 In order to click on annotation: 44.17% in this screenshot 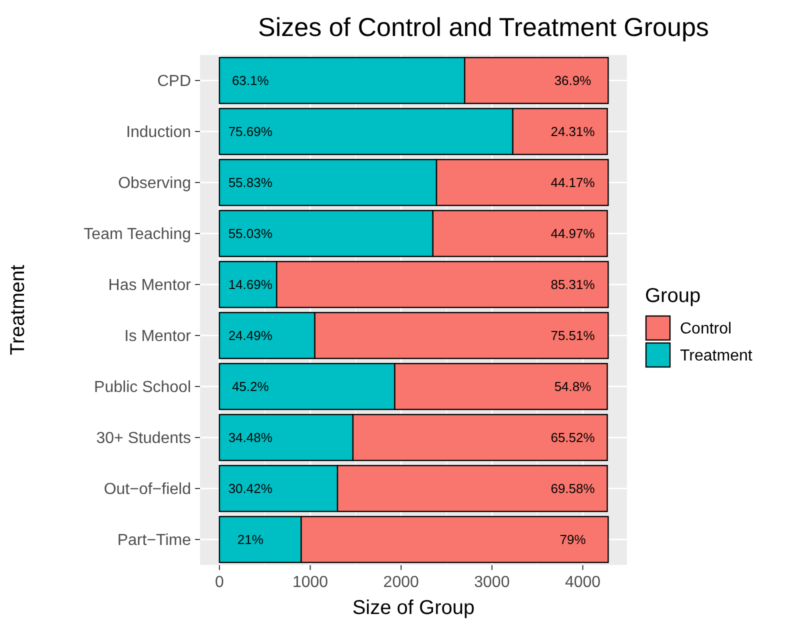, I will do `click(573, 182)`.